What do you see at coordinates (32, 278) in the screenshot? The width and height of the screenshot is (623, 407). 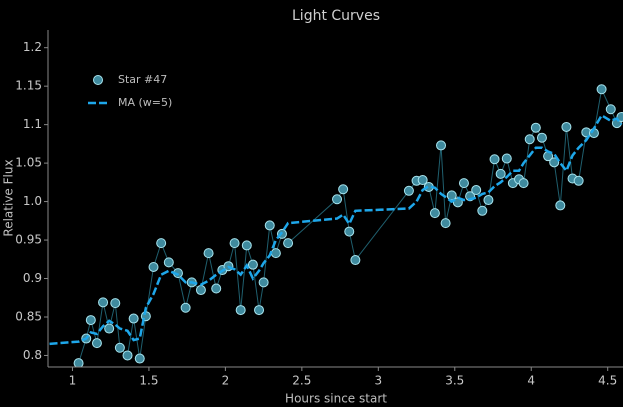 I see `y-tick-label: 0.9` at bounding box center [32, 278].